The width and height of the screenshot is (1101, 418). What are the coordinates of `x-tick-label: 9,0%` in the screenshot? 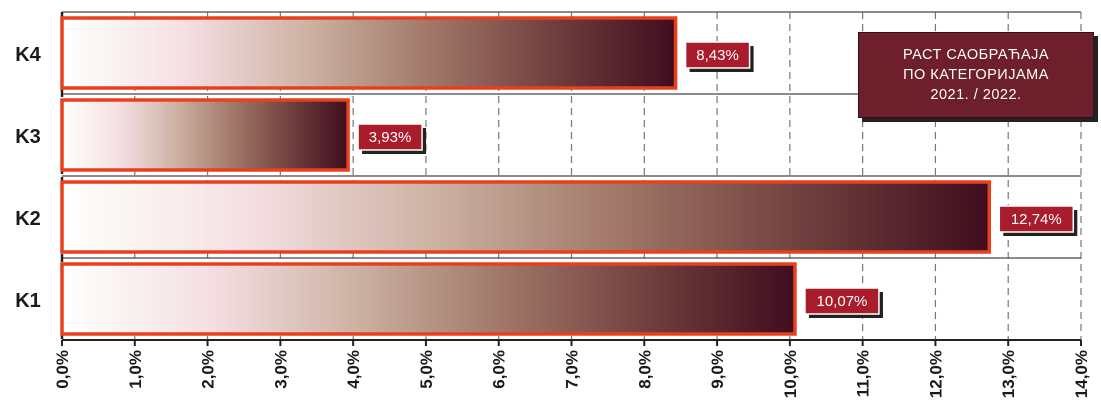 It's located at (717, 369).